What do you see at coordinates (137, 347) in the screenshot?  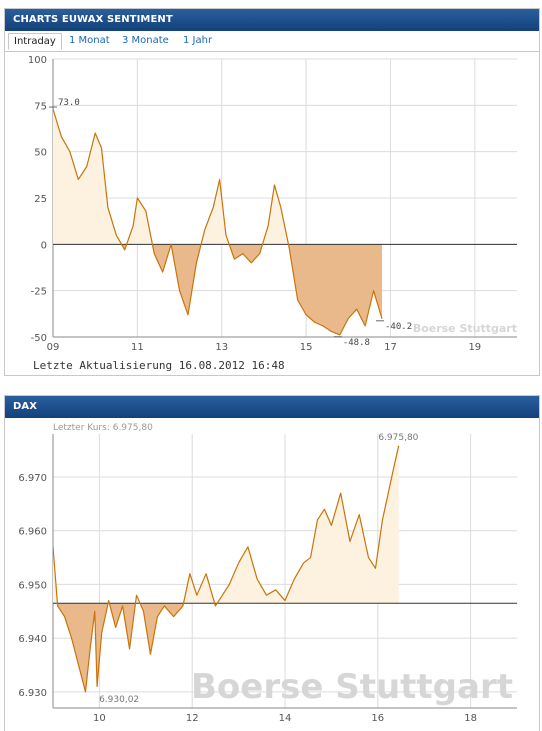 I see `x-tick-label: 11` at bounding box center [137, 347].